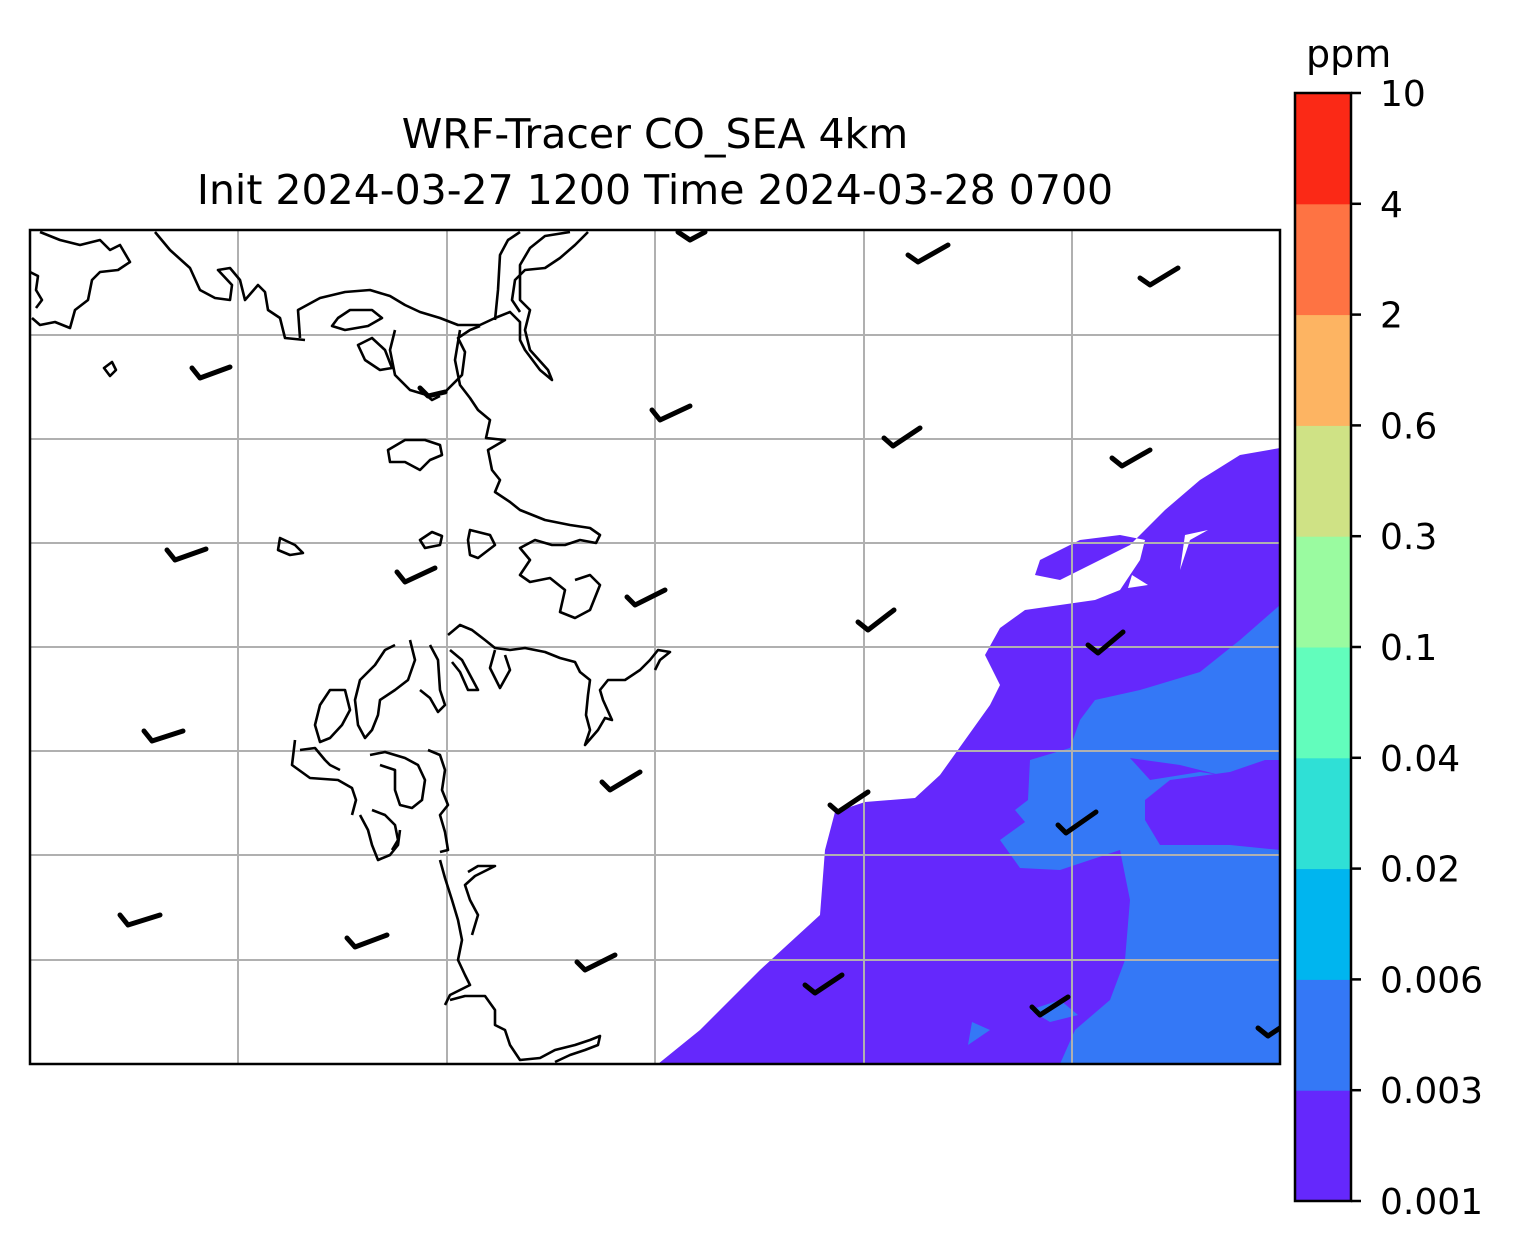 The width and height of the screenshot is (1528, 1256). What do you see at coordinates (1431, 1202) in the screenshot?
I see `colorbar-tick-label: 0.001` at bounding box center [1431, 1202].